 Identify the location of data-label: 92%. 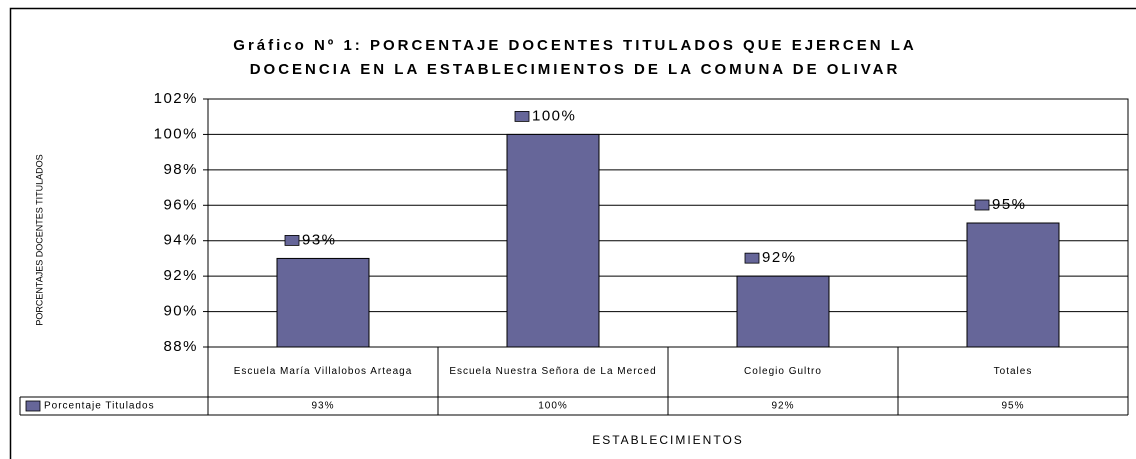
(779, 257).